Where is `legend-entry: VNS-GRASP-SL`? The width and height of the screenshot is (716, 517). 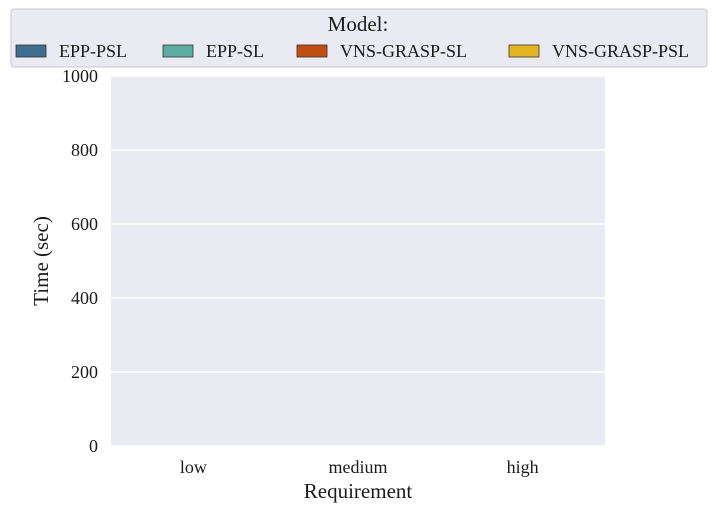
legend-entry: VNS-GRASP-SL is located at coordinates (381, 51).